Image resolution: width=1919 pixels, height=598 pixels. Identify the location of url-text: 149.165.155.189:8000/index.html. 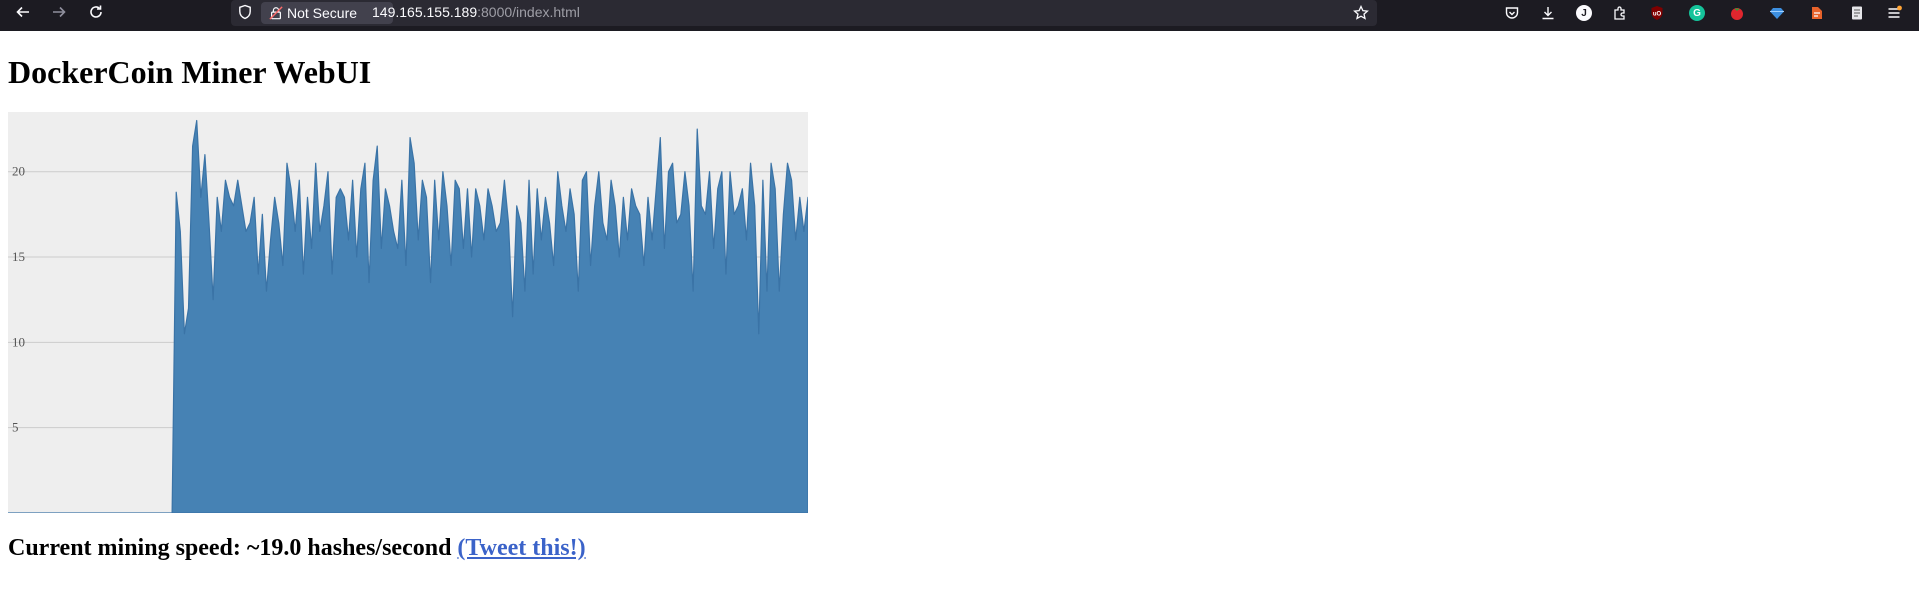
(476, 13).